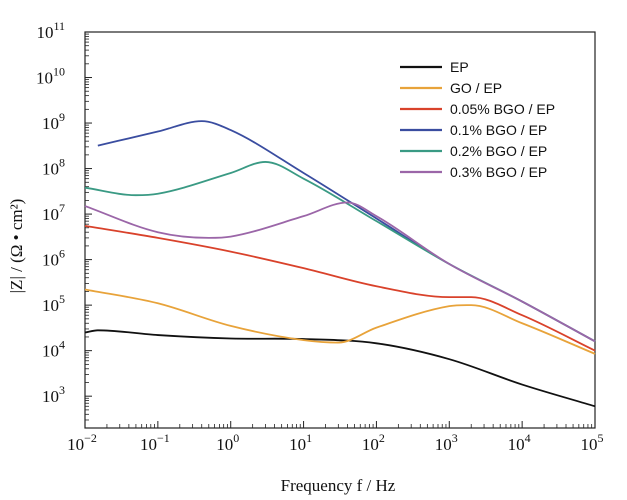 This screenshot has width=627, height=500. Describe the element at coordinates (53, 349) in the screenshot. I see `y-tick-label: 10⁴` at that location.